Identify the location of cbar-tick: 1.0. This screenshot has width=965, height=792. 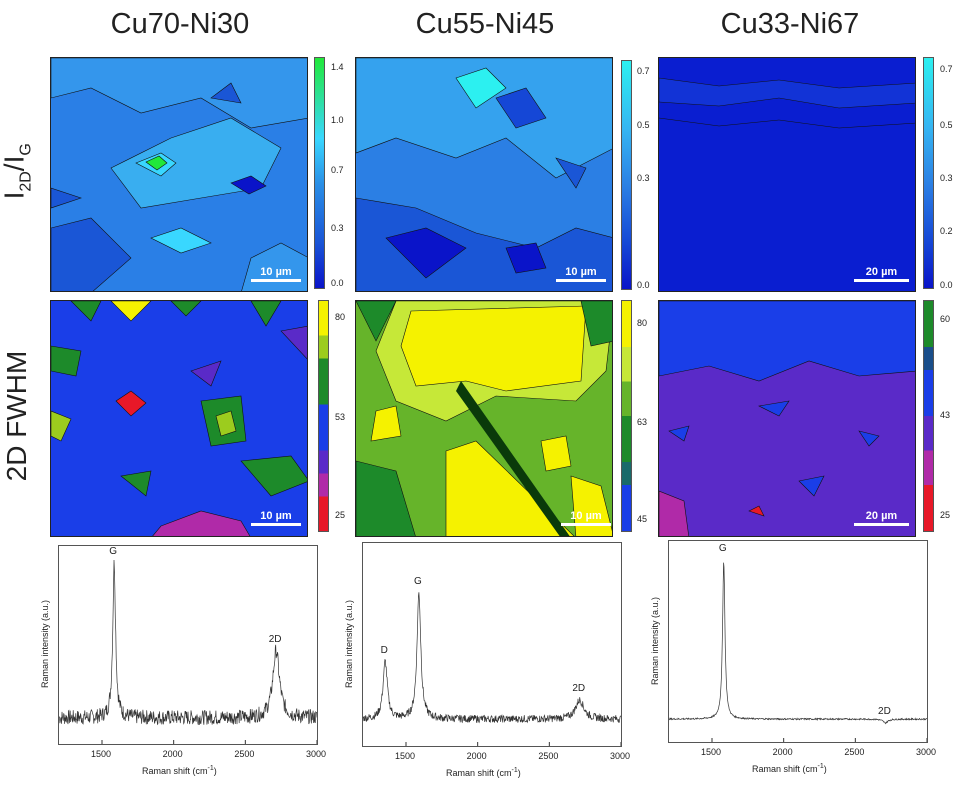
(337, 120).